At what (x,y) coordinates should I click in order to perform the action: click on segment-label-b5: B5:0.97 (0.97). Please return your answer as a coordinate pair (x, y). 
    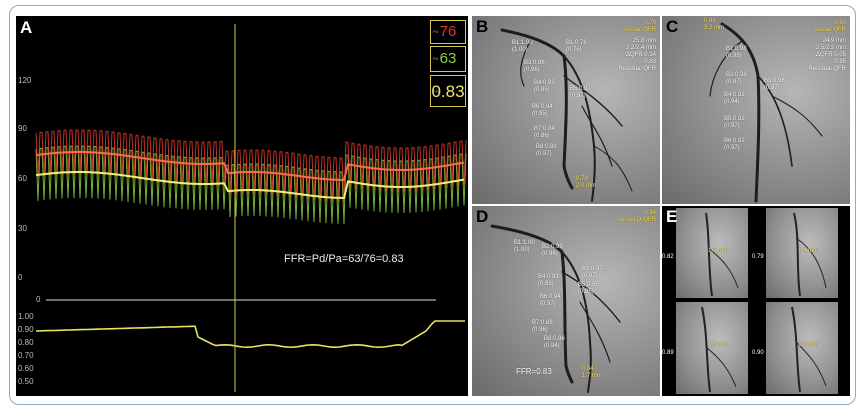
    Looking at the image, I should click on (580, 92).